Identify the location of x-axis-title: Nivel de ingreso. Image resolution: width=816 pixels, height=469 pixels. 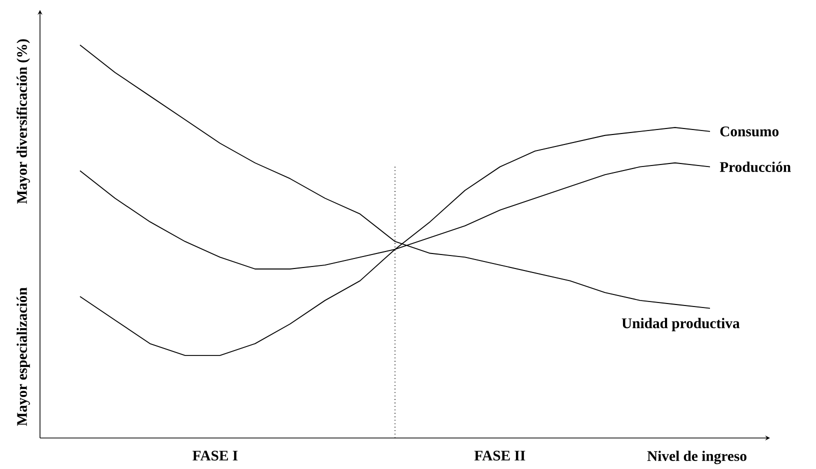
(696, 457).